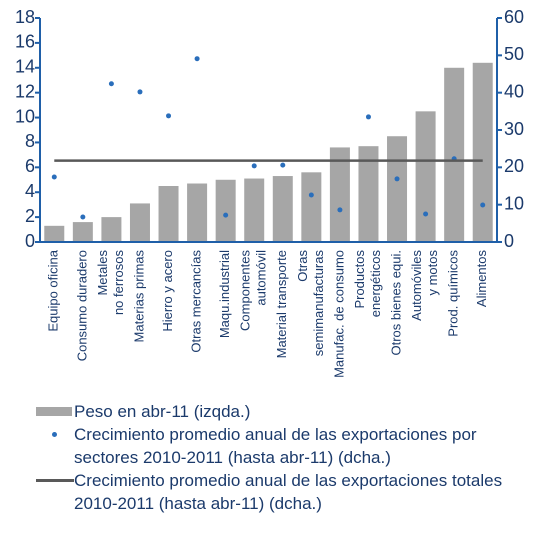 The height and width of the screenshot is (535, 539). Describe the element at coordinates (481, 279) in the screenshot. I see `x-tick-label: Alimentos` at that location.